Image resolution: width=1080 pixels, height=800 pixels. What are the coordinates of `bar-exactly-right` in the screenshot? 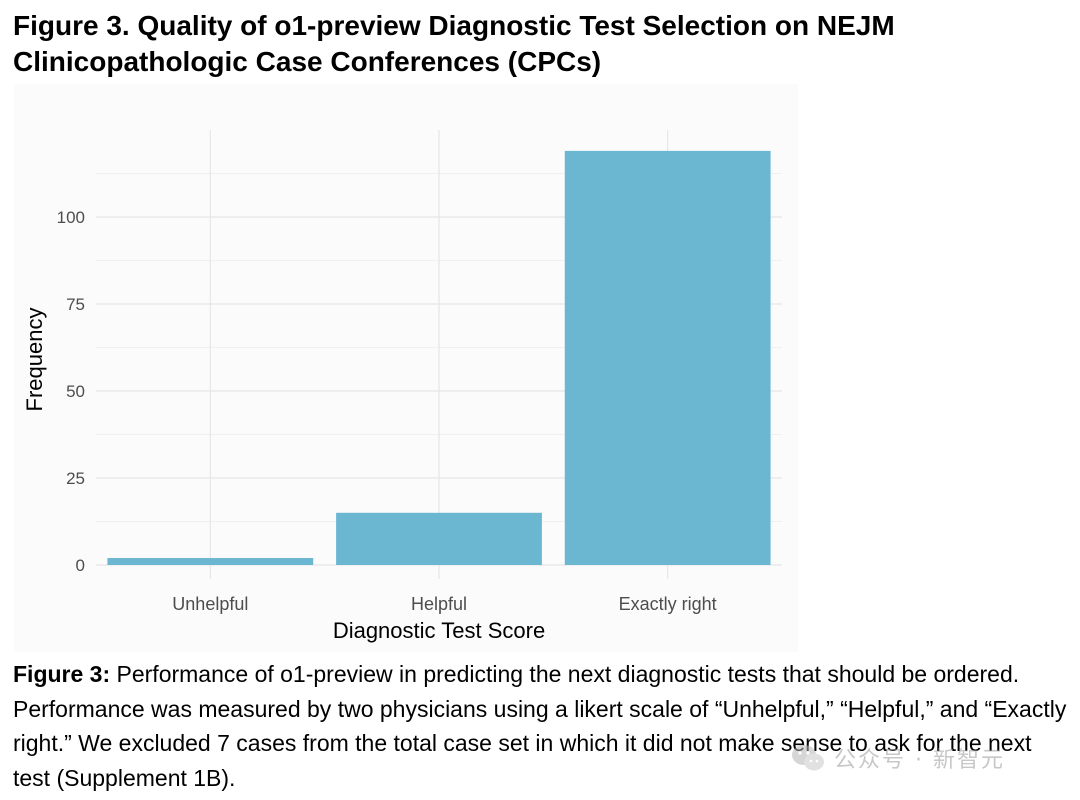 It's located at (667, 357).